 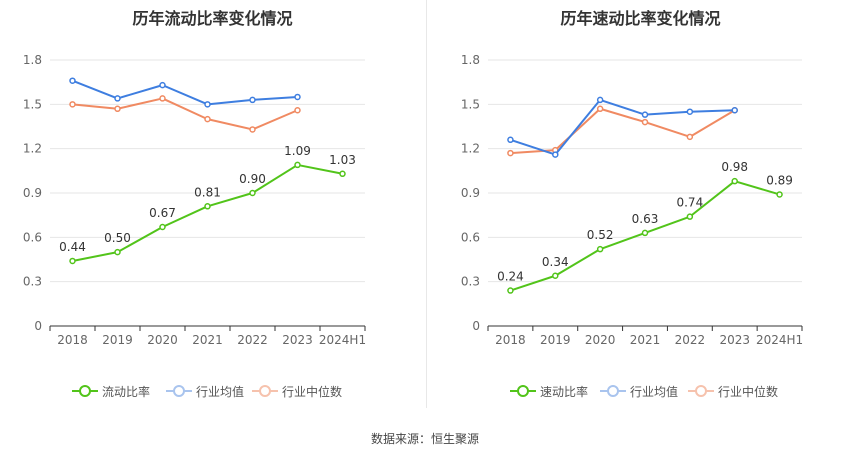 I want to click on data-label: 0.63, so click(x=645, y=219).